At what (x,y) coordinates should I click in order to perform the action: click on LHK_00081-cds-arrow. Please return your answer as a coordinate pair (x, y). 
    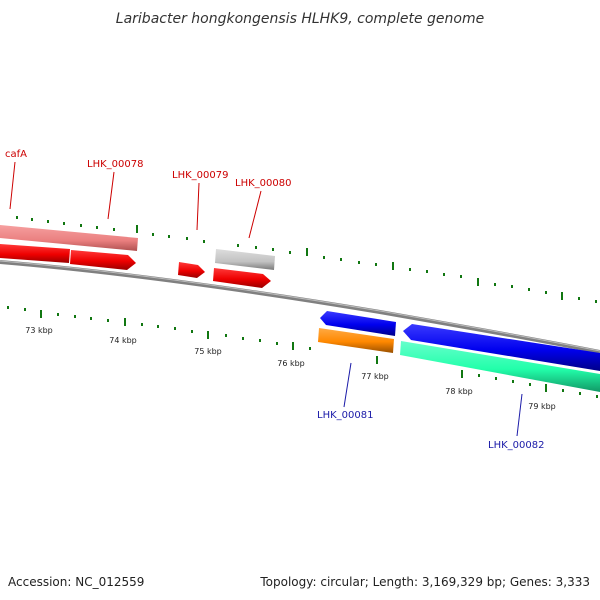
    Looking at the image, I should click on (358, 323).